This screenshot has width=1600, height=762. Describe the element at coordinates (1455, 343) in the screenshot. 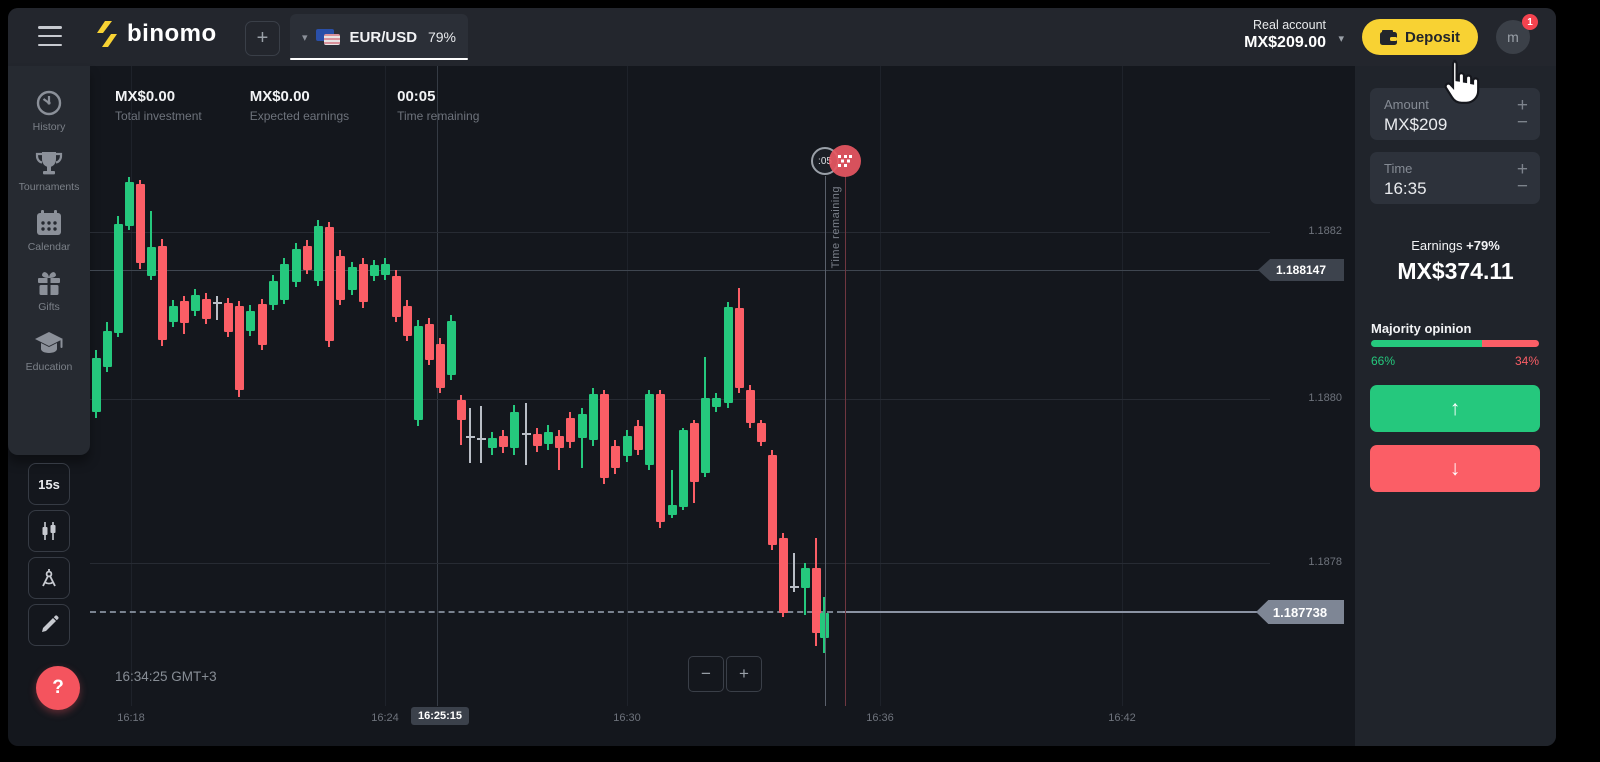

I see `majority-opinion-bar` at that location.